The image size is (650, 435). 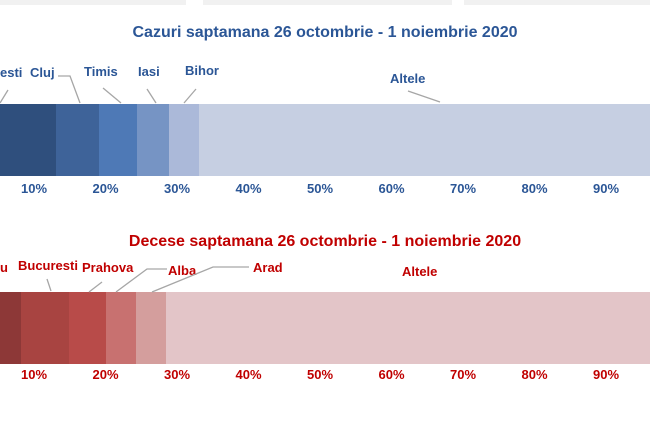 I want to click on category-label: Bihor, so click(x=202, y=70).